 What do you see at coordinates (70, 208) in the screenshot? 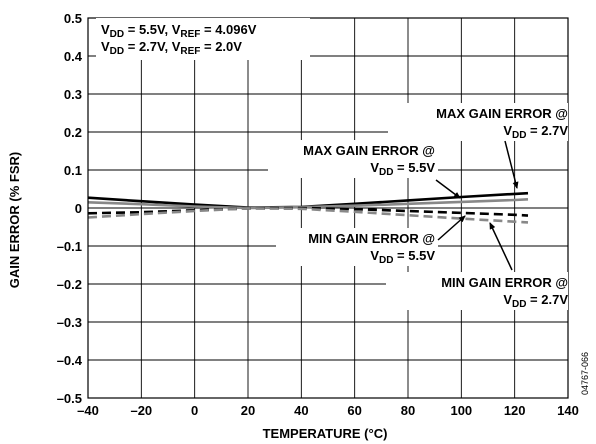
I see `y-tick-labels: 0.5 0.4 0.3 0.2 0.1 0 –0.1 –0.2 –0.3 –0.4 –0.5` at bounding box center [70, 208].